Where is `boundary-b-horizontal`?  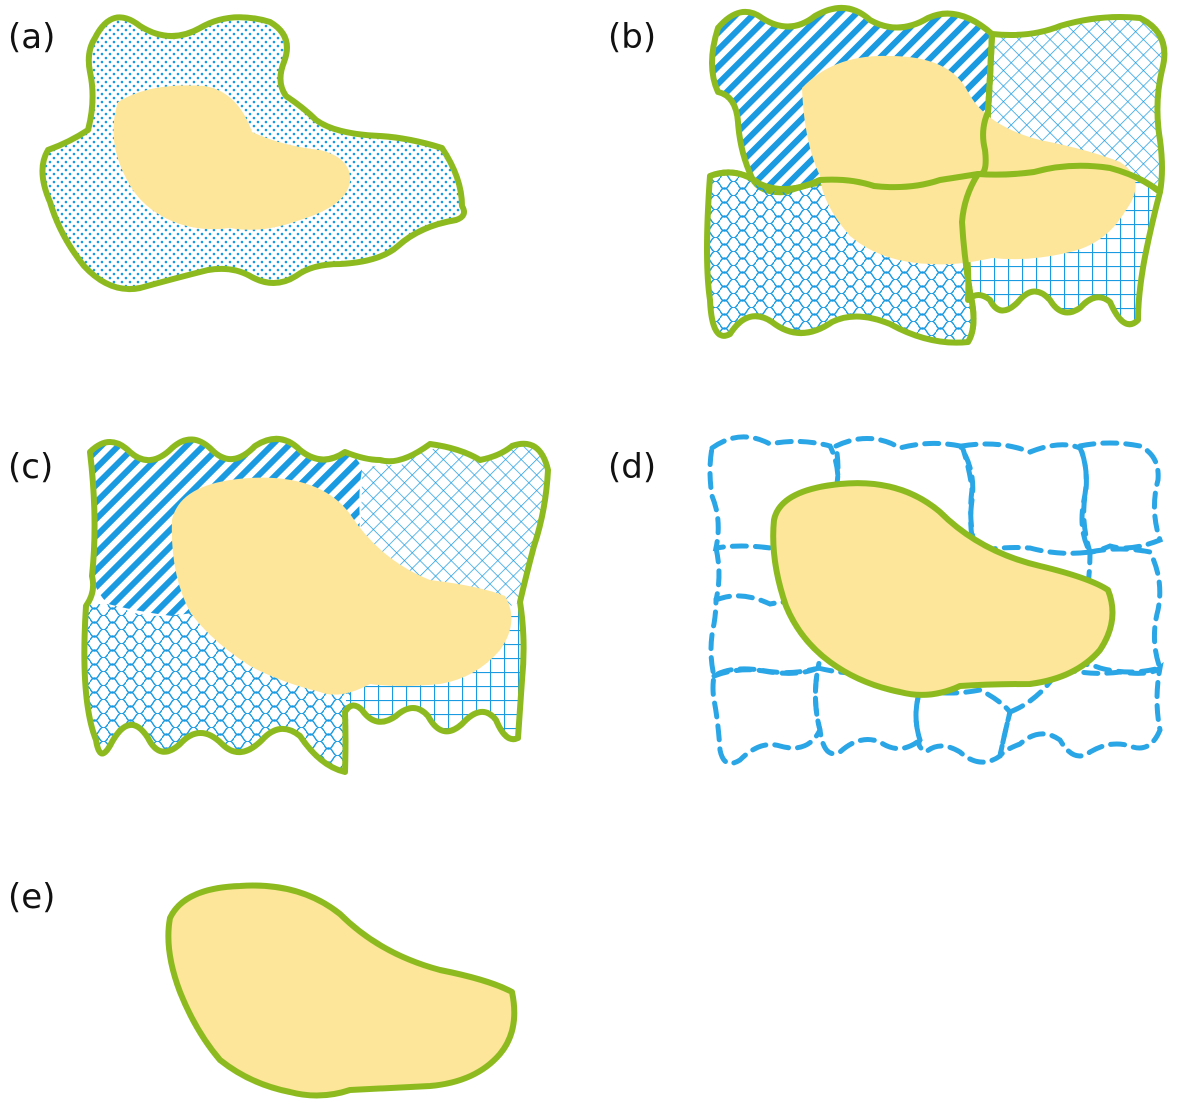
boundary-b-horizontal is located at coordinates (935, 178).